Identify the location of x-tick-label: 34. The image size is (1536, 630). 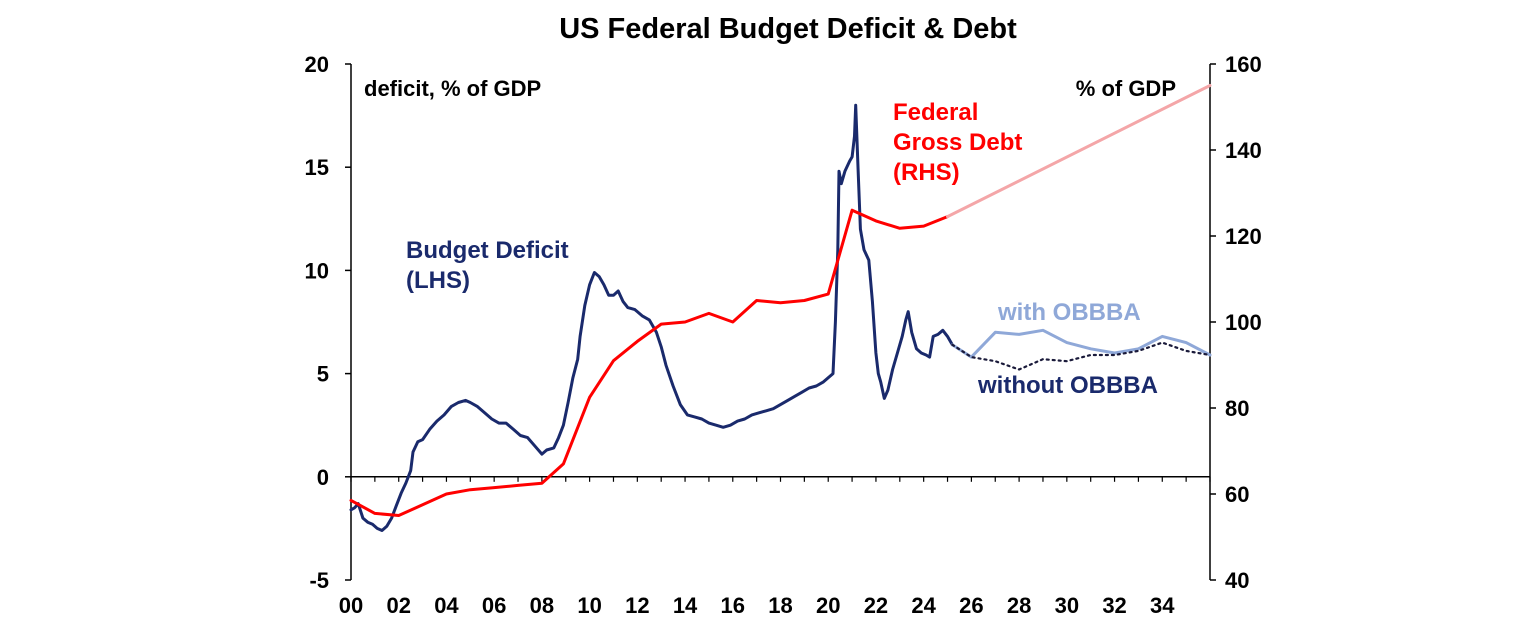
(1162, 605).